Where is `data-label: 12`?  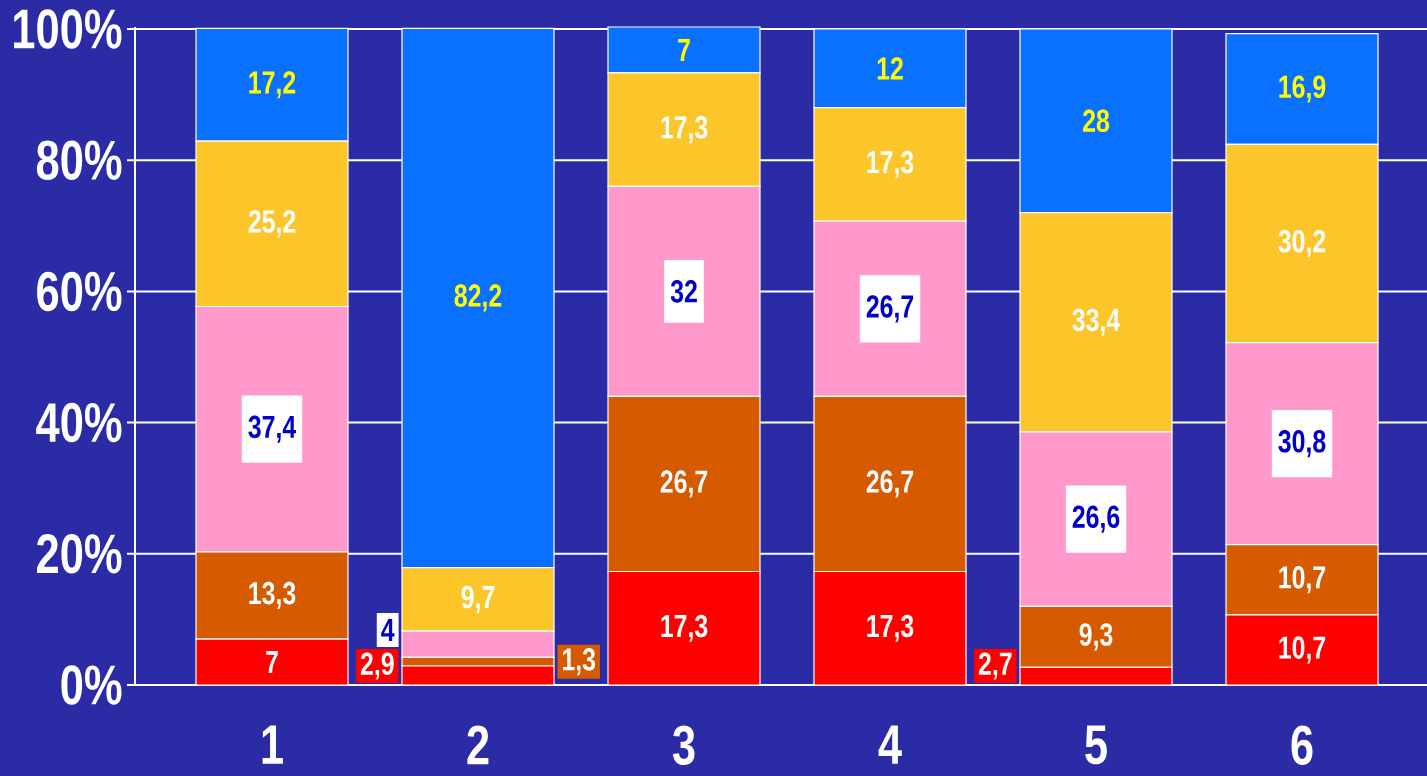 data-label: 12 is located at coordinates (890, 68).